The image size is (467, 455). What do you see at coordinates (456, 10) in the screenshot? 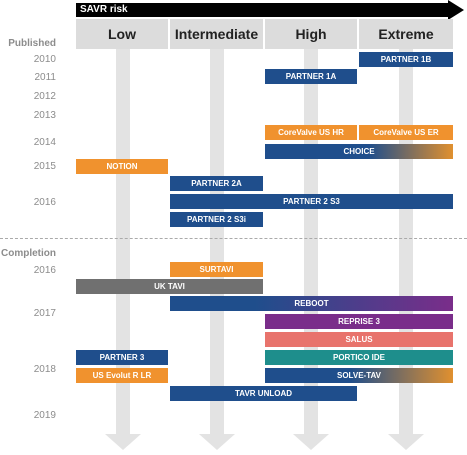
I see `savr-risk-arrowhead` at bounding box center [456, 10].